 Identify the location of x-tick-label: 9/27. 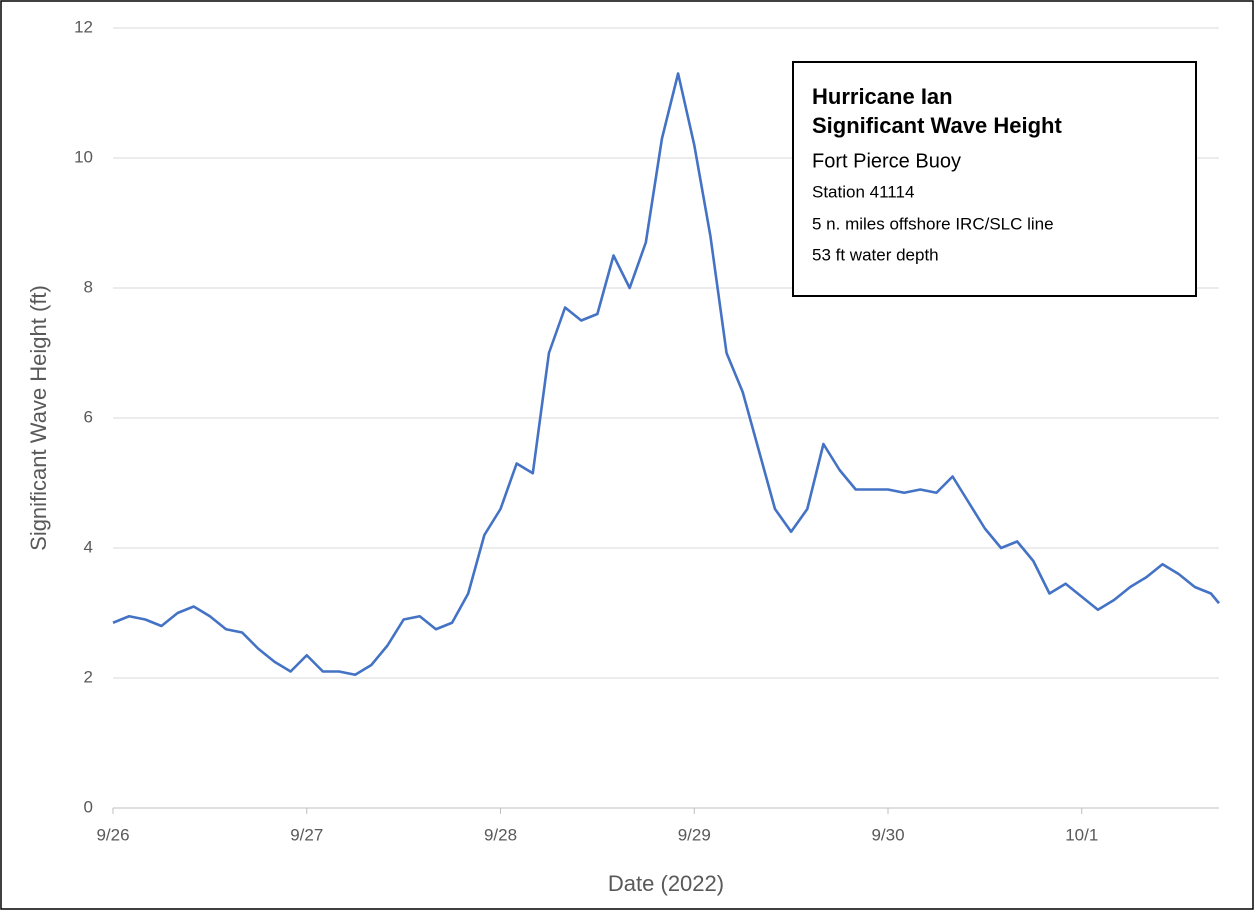
(306, 834).